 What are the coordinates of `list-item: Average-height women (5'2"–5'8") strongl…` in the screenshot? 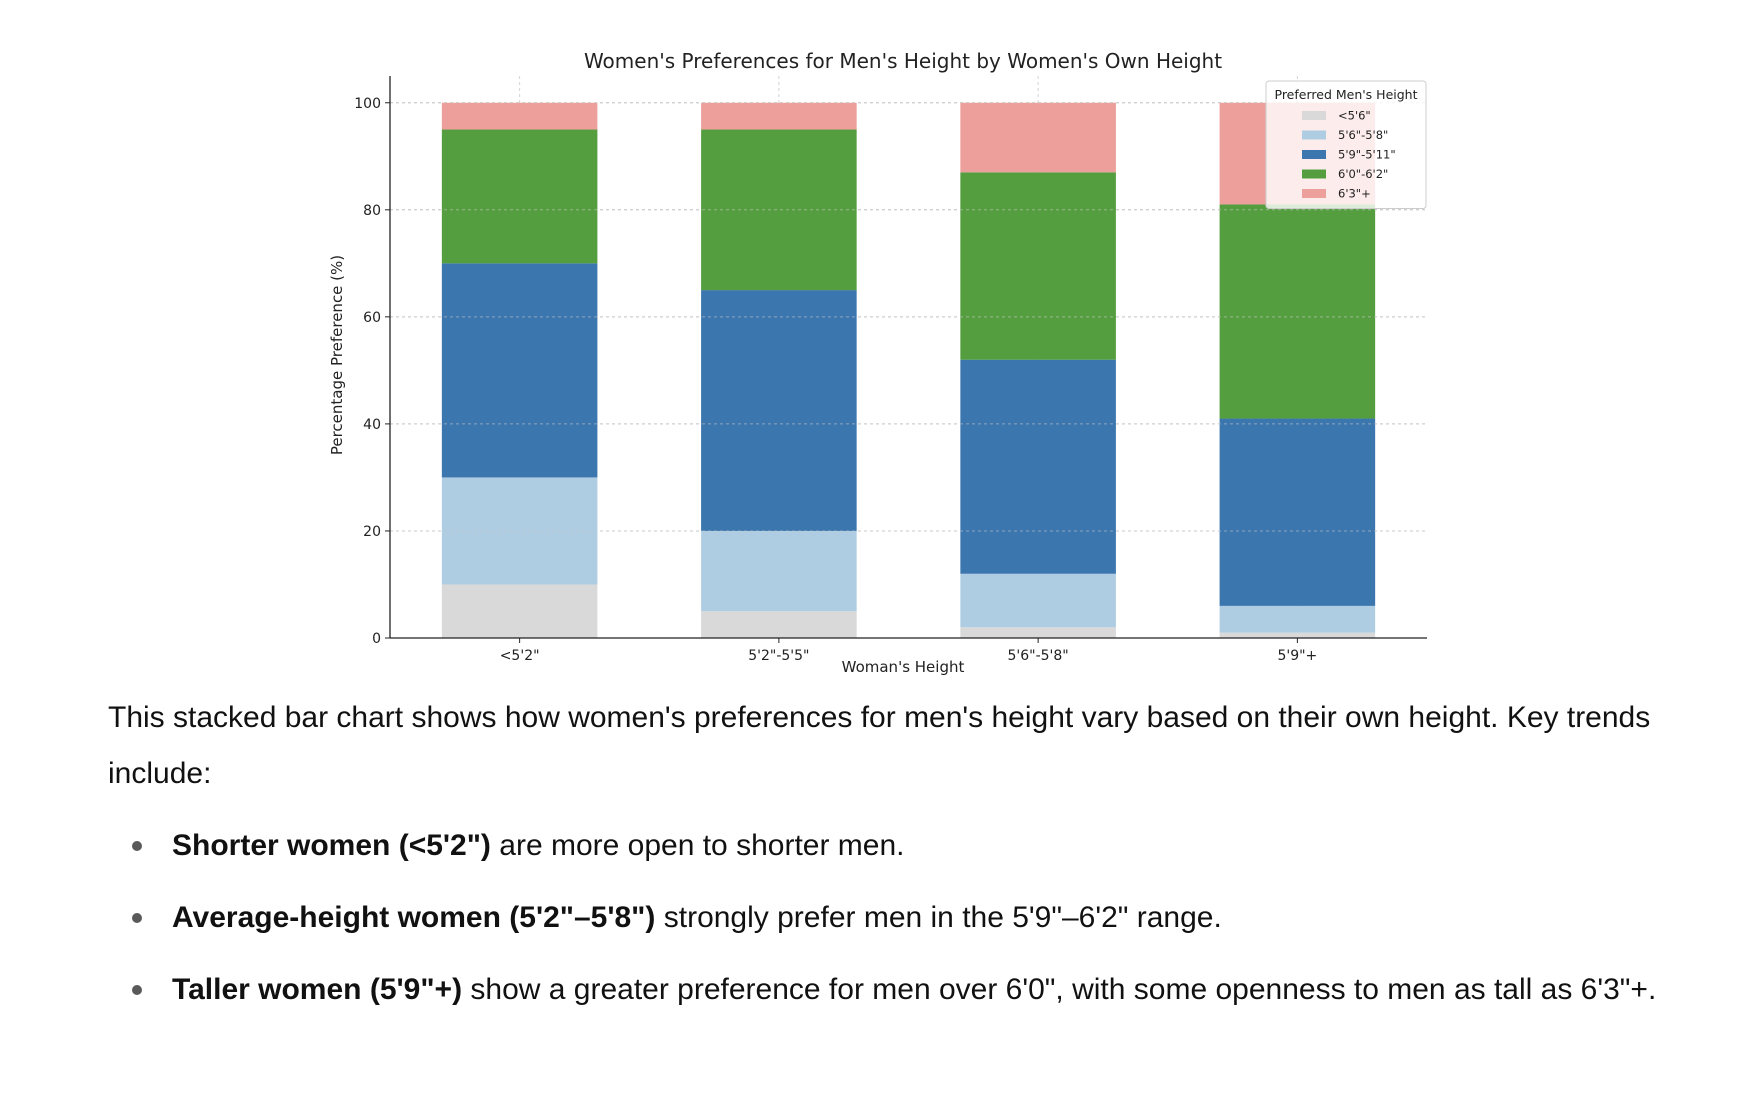 It's located at (908, 918).